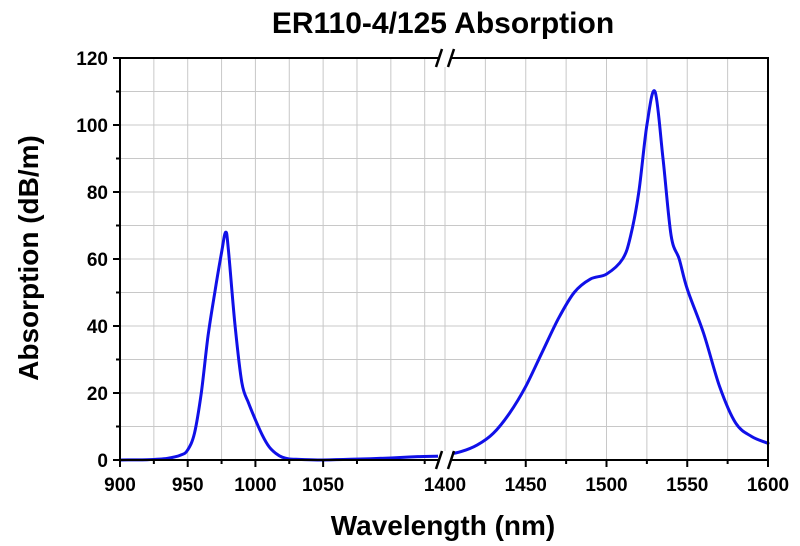  I want to click on y-tick-label: 120, so click(92, 59).